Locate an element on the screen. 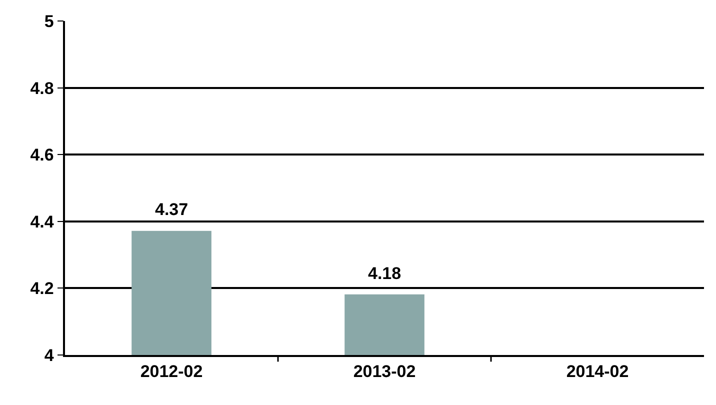 The height and width of the screenshot is (405, 716). y-tick-label: 4.6 is located at coordinates (42, 155).